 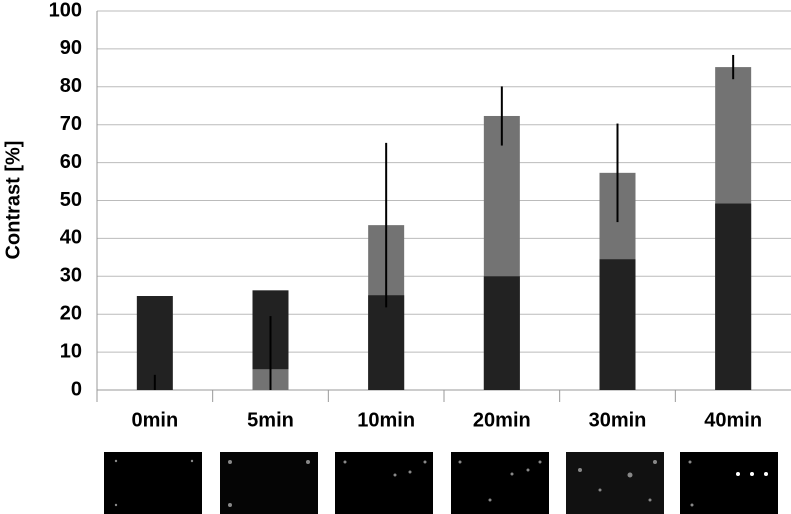 I want to click on x-tick-label: 20min, so click(x=502, y=420).